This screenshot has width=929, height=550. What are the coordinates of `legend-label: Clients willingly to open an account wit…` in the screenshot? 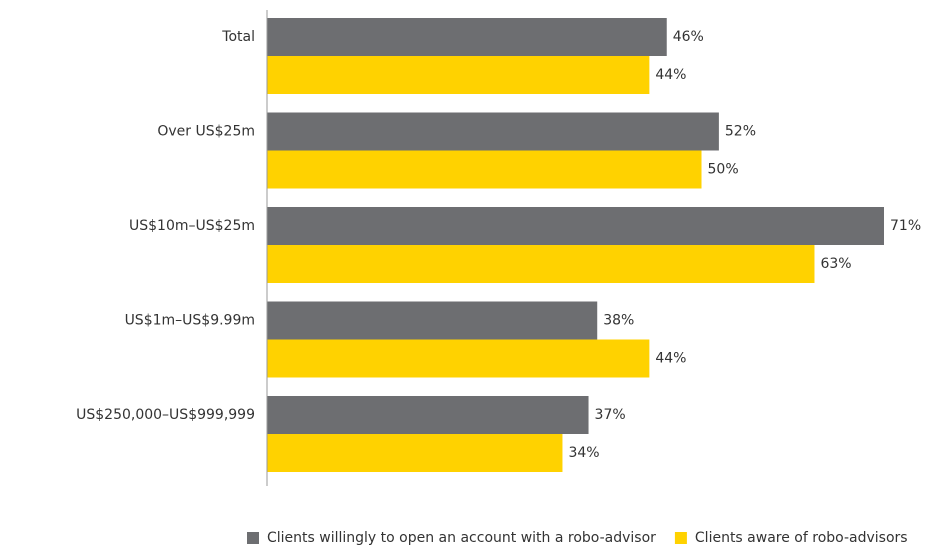 It's located at (461, 538).